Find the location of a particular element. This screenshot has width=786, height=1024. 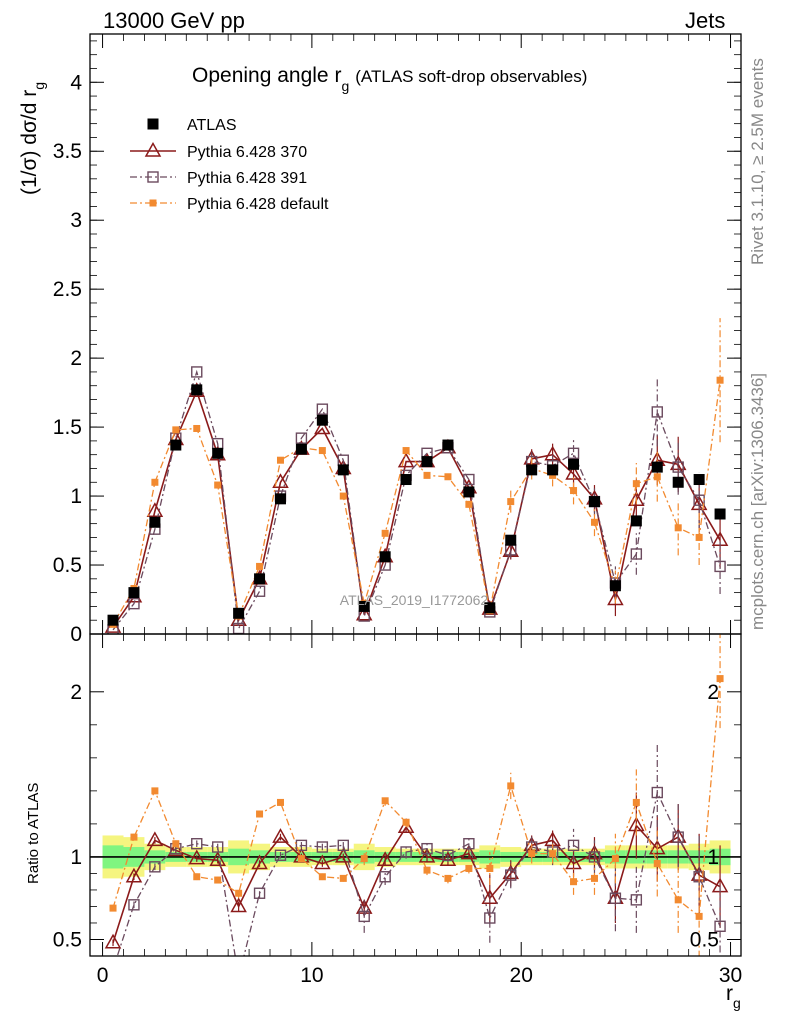

main-ylabel: (1/σ) dσ/d rg is located at coordinates (32, 138).